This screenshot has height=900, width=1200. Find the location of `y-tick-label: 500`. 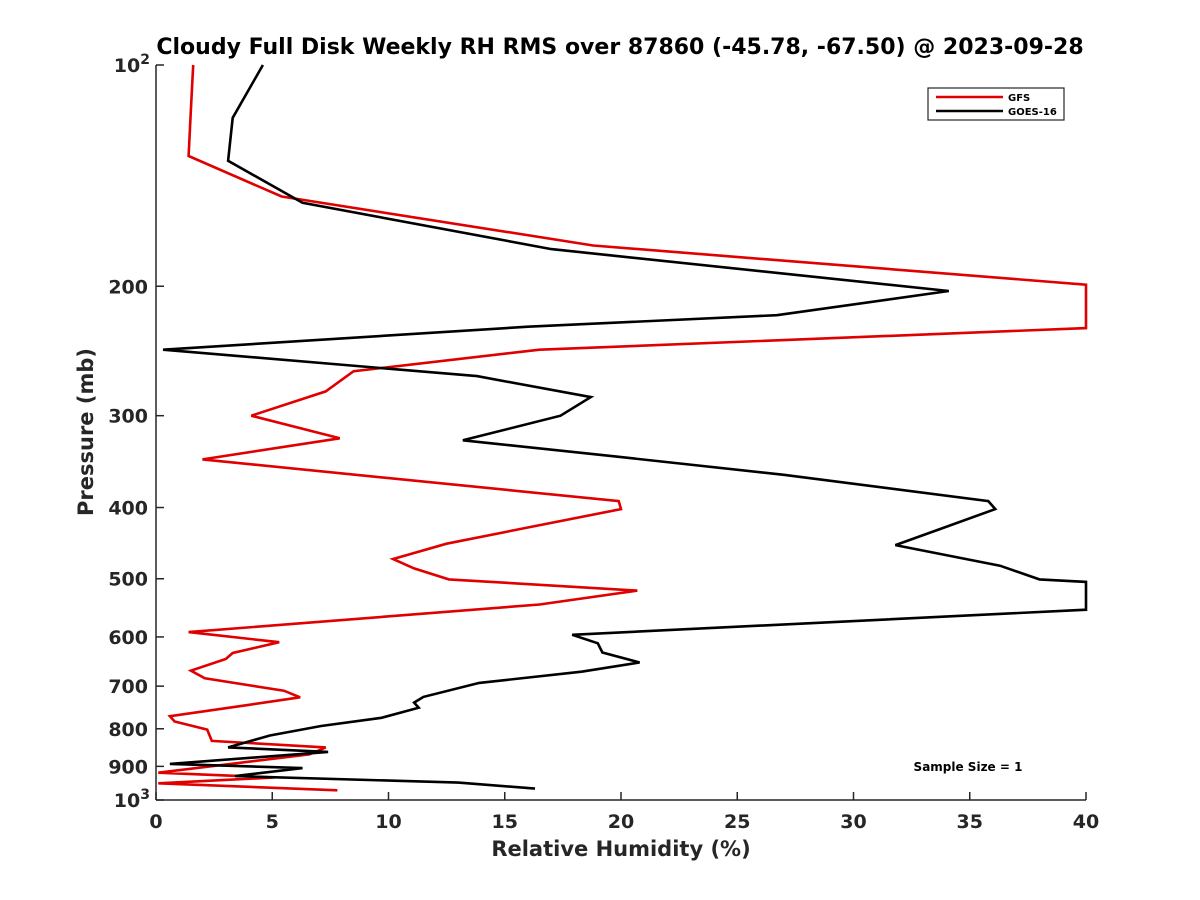

y-tick-label: 500 is located at coordinates (128, 580).